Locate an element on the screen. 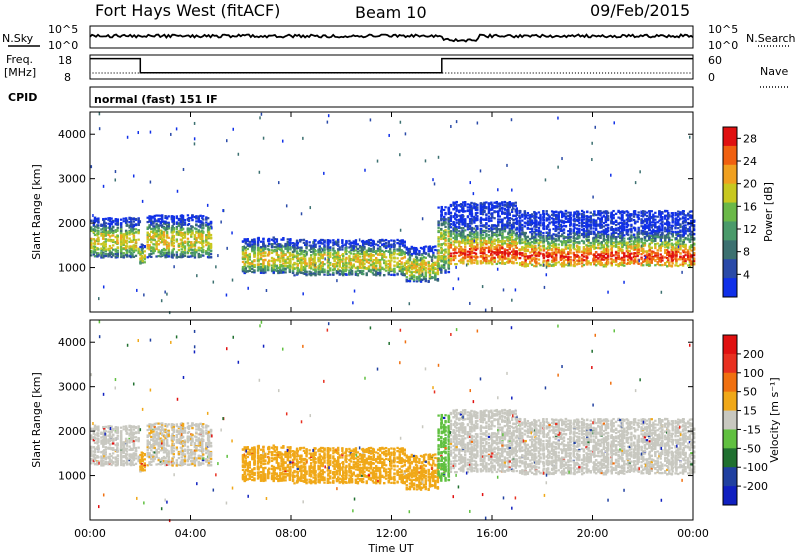  noise-tick-high: 10^5 is located at coordinates (63, 29).